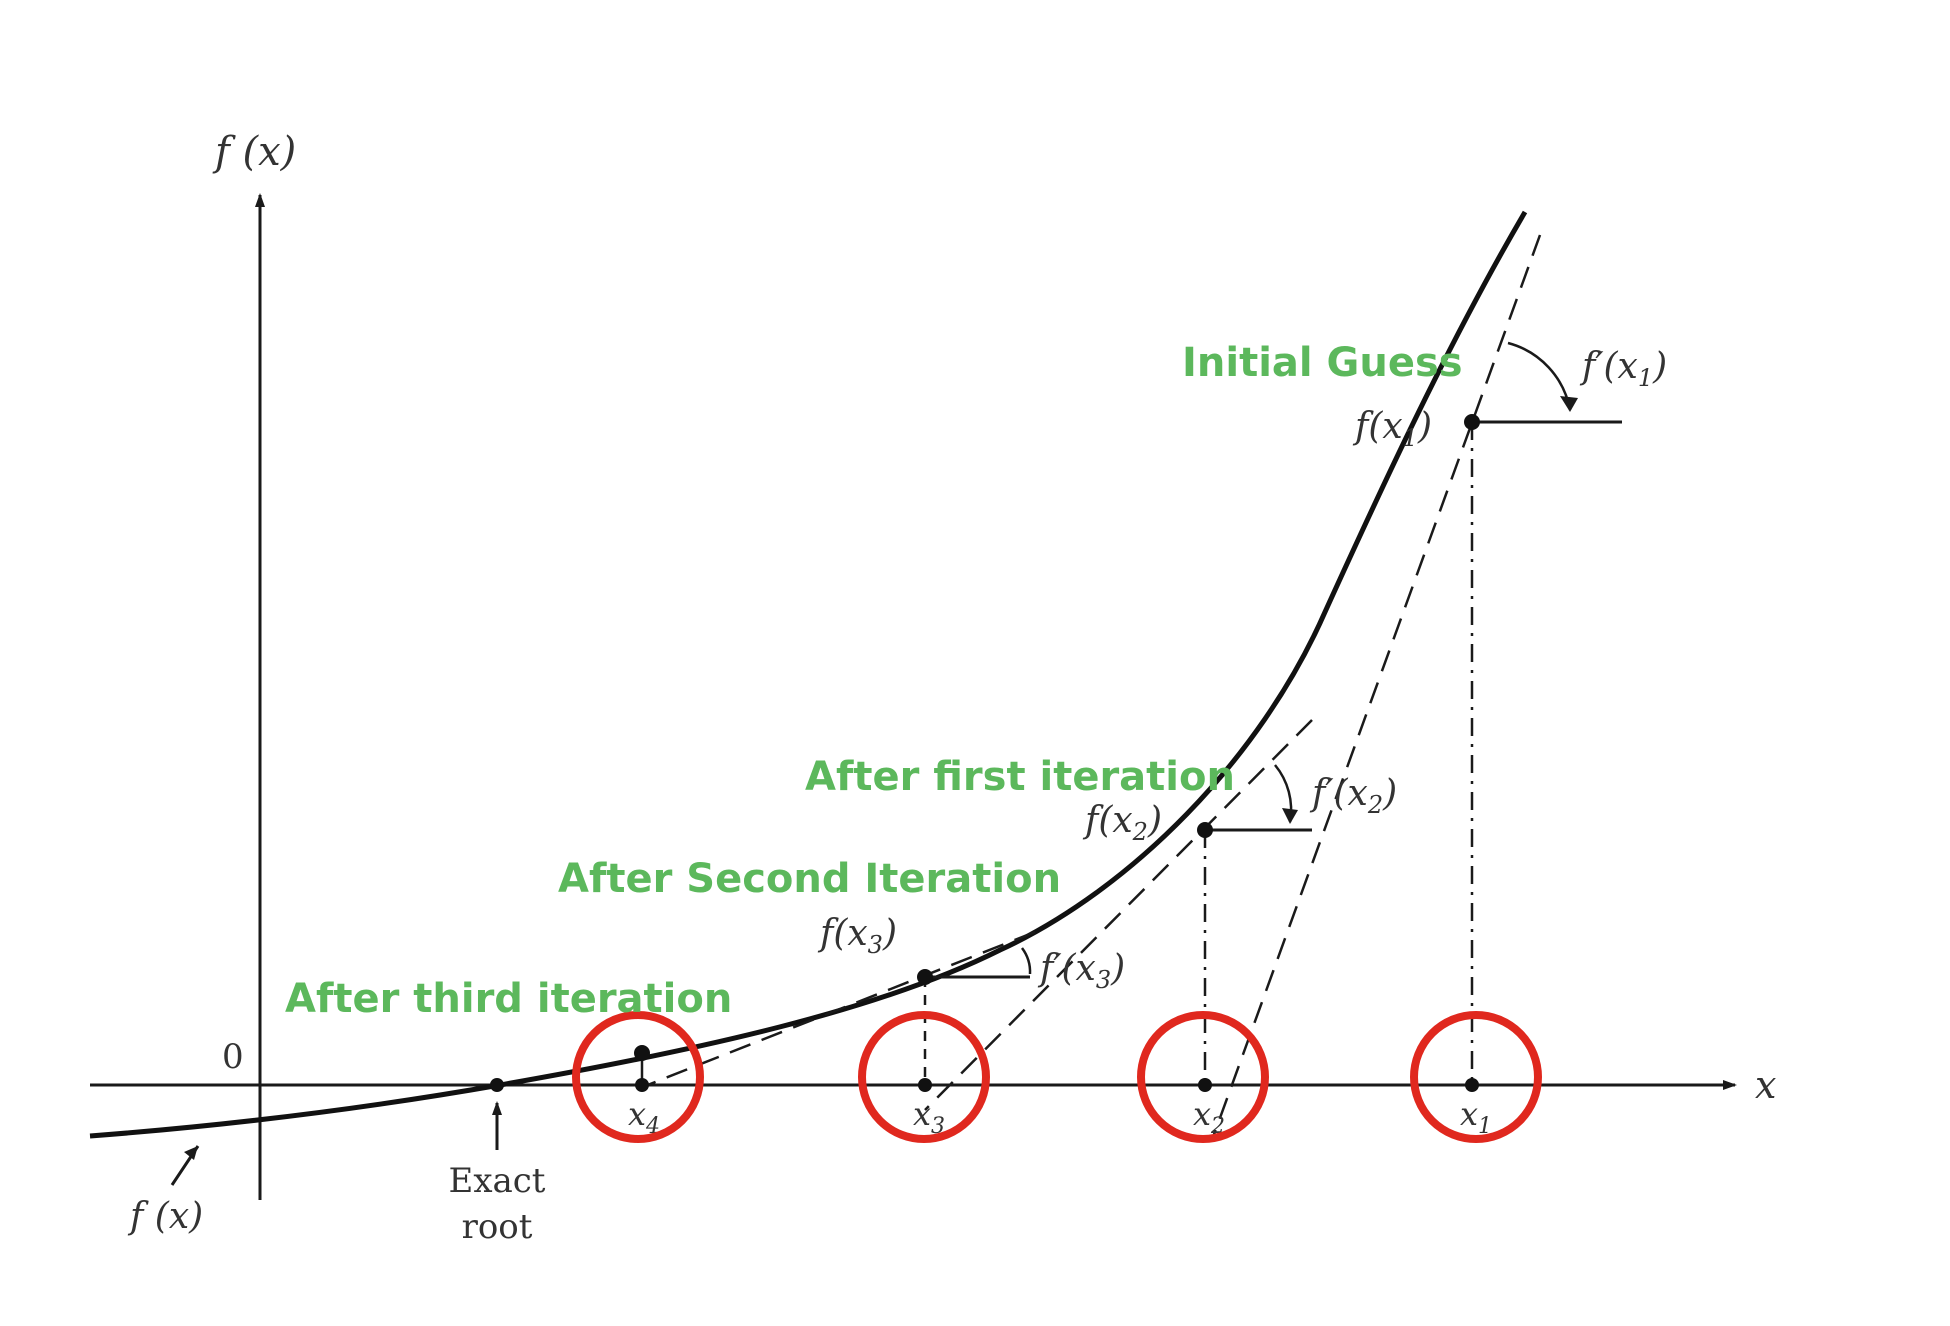 This screenshot has width=1950, height=1326. What do you see at coordinates (1081, 971) in the screenshot?
I see `label-slope-x3: f′(x3)` at bounding box center [1081, 971].